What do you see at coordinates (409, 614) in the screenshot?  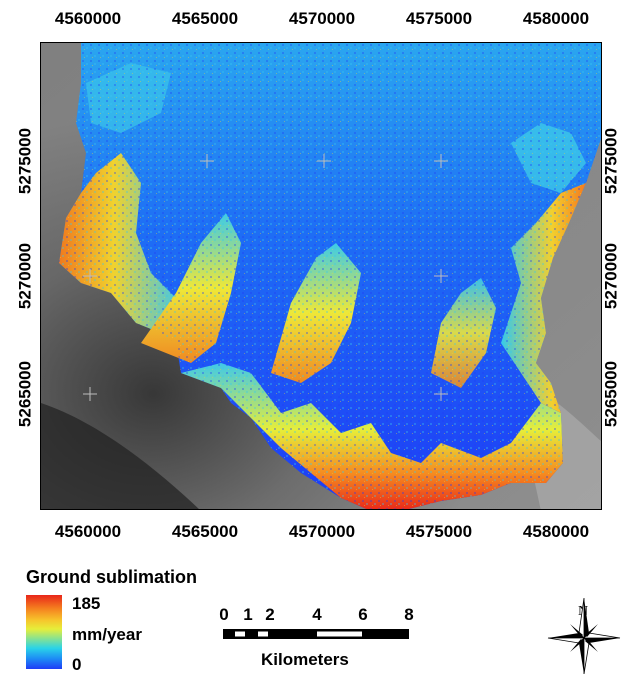 I see `scale-tick-8: 8` at bounding box center [409, 614].